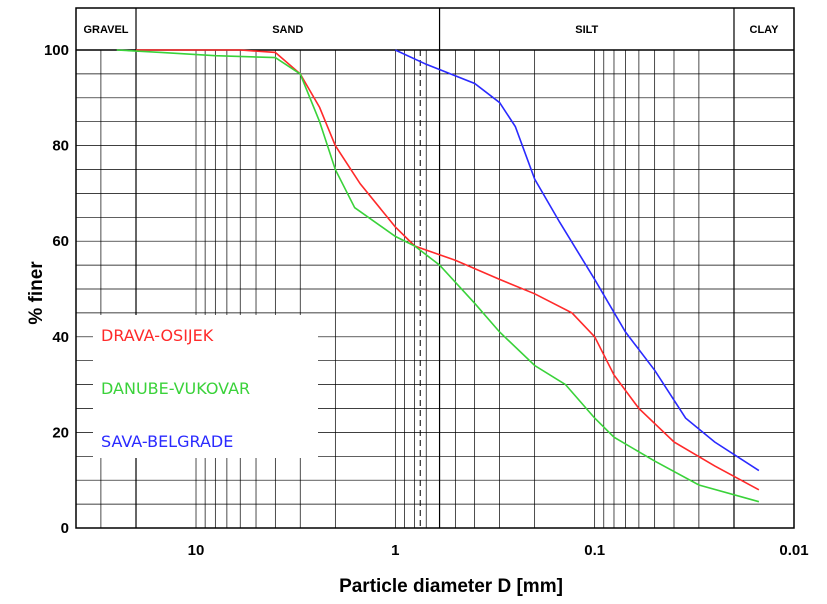 The height and width of the screenshot is (604, 827). What do you see at coordinates (60, 241) in the screenshot?
I see `y-tick-label: 60` at bounding box center [60, 241].